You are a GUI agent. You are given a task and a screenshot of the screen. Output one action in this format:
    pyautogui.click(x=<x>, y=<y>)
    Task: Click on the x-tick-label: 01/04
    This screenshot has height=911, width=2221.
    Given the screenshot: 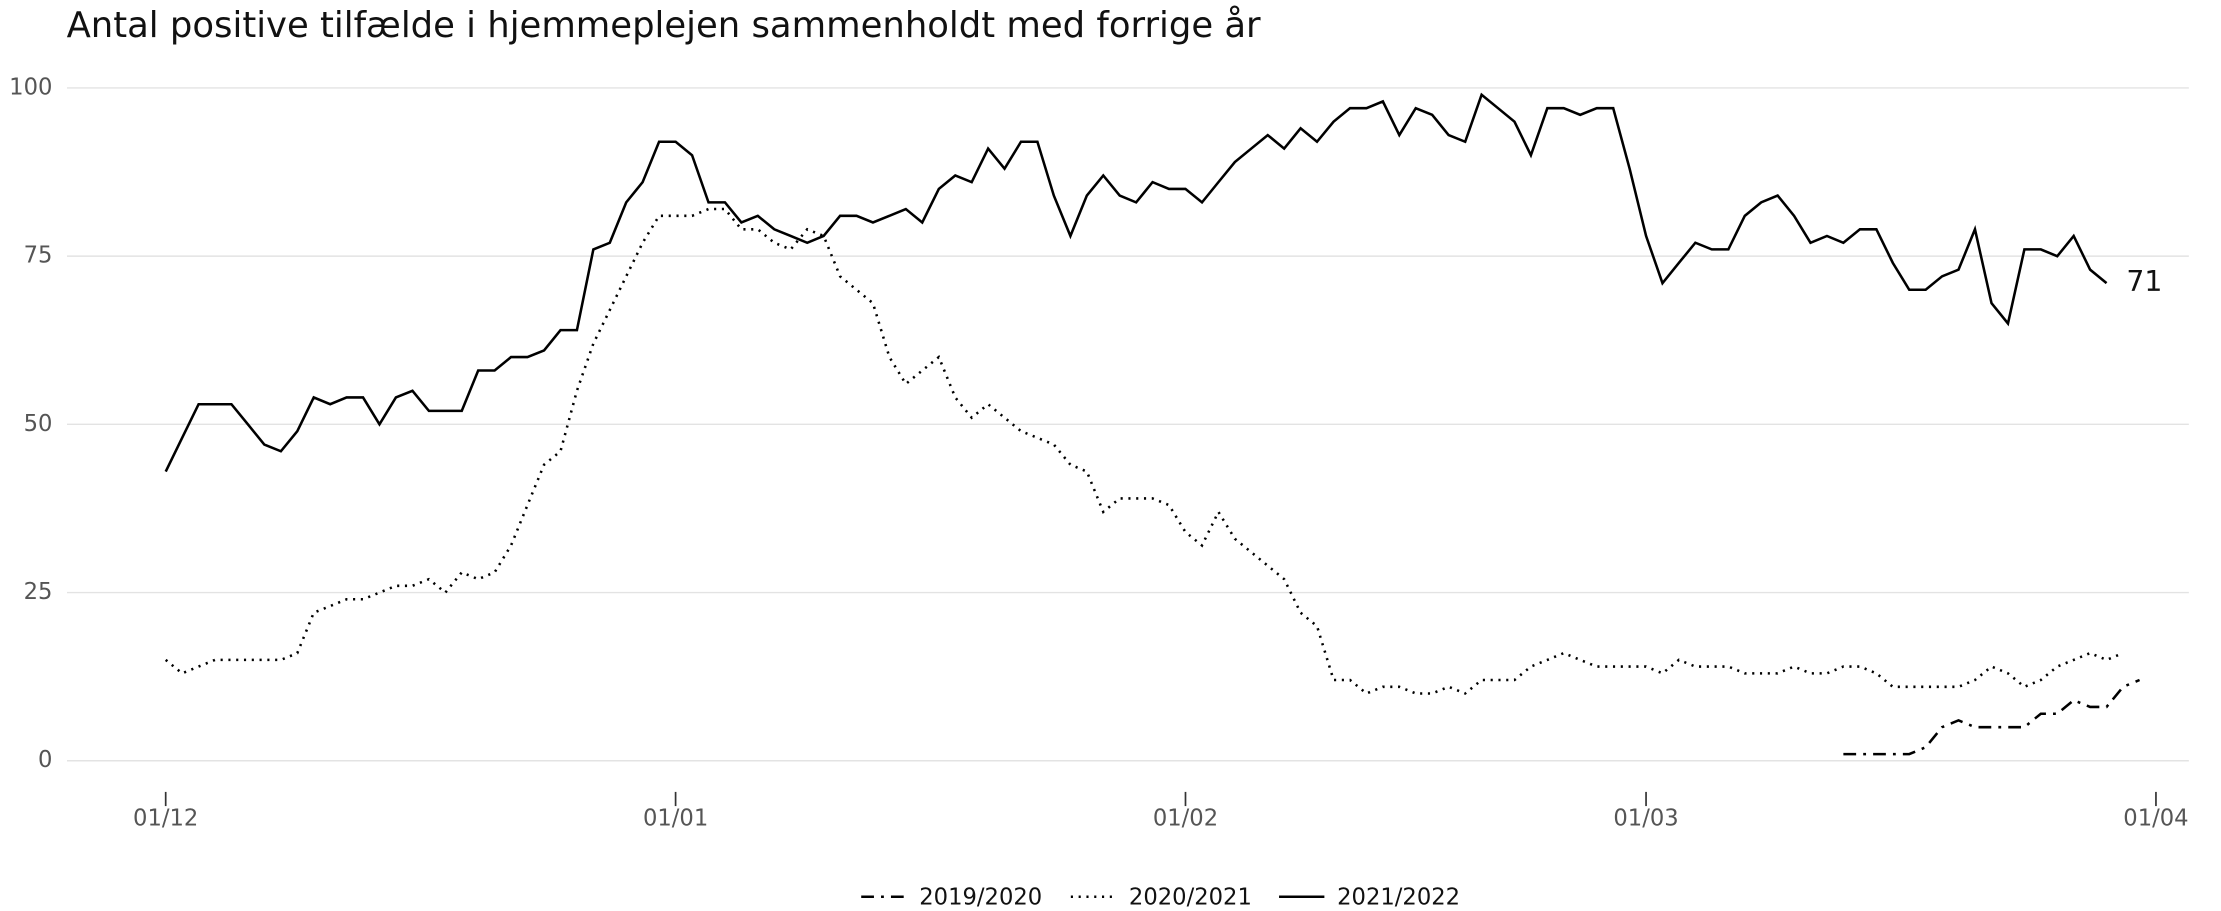 What is the action you would take?
    pyautogui.click(x=2155, y=818)
    